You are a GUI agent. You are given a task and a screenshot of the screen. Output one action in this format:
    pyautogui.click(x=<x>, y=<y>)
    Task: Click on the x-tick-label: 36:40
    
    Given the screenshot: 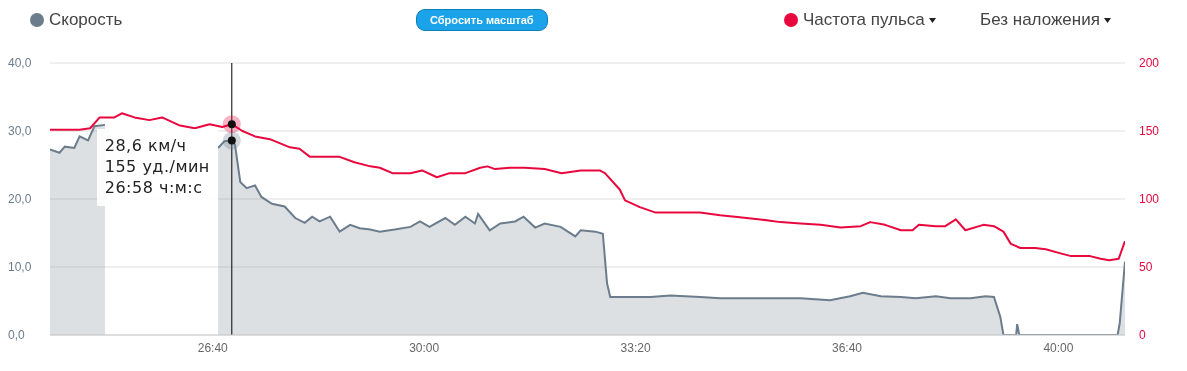 What is the action you would take?
    pyautogui.click(x=847, y=347)
    